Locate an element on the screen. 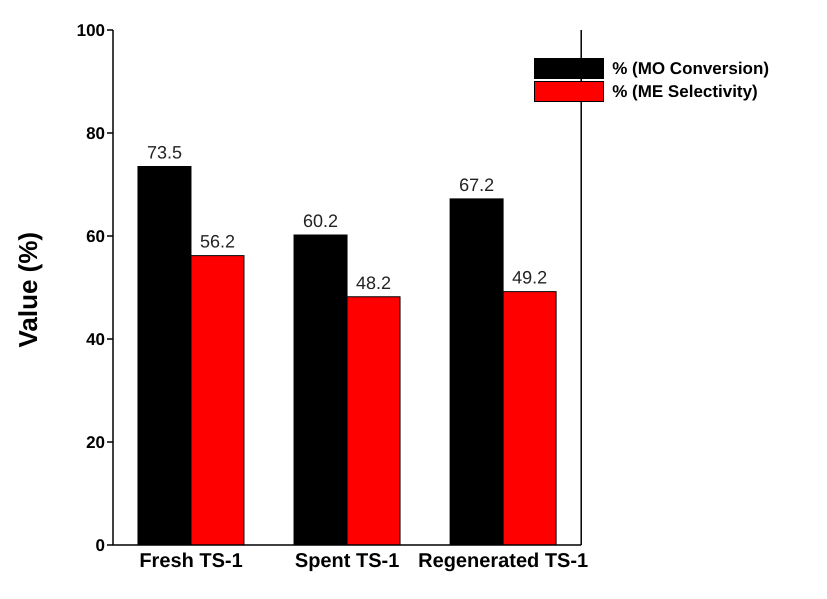  x-tick-label: Fresh TS-1 is located at coordinates (191, 561).